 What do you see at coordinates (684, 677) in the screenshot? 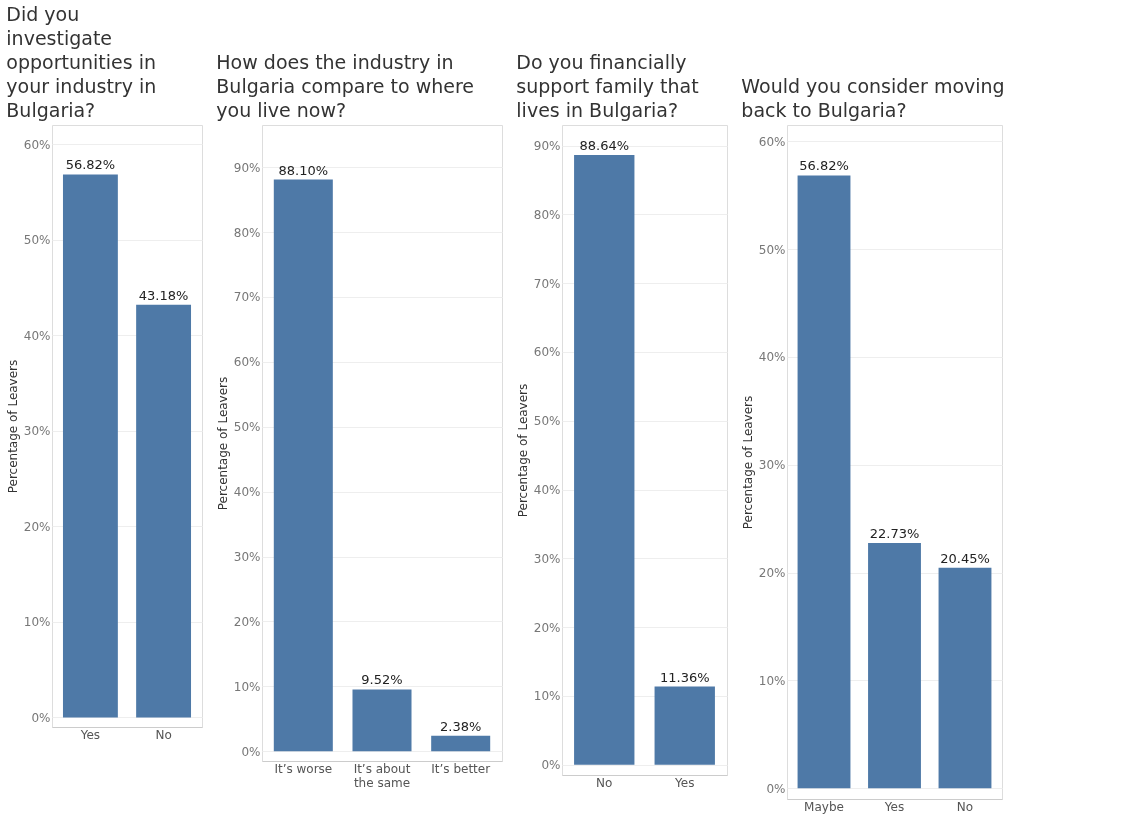
I see `data-label: 11.36%` at bounding box center [684, 677].